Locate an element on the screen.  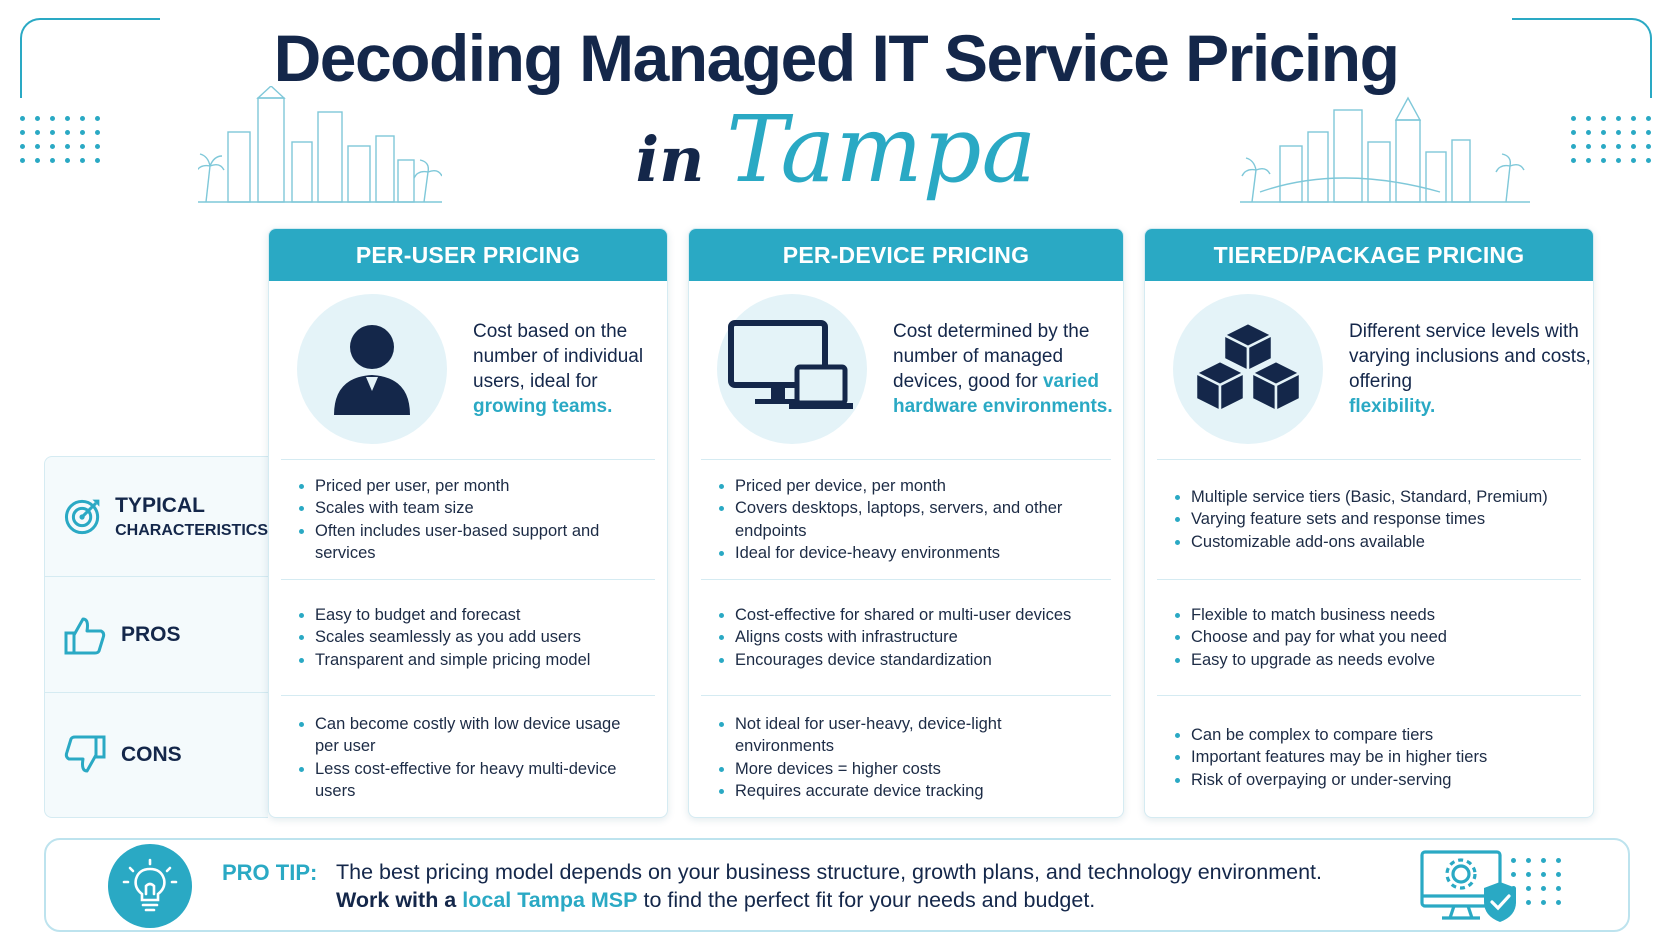
label-cons: CONS is located at coordinates (151, 754).